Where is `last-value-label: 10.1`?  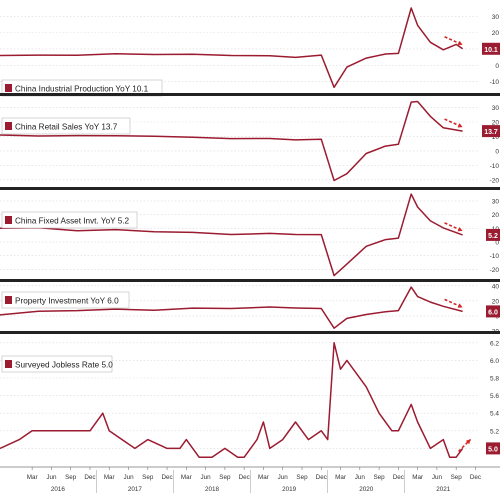 last-value-label: 10.1 is located at coordinates (491, 50).